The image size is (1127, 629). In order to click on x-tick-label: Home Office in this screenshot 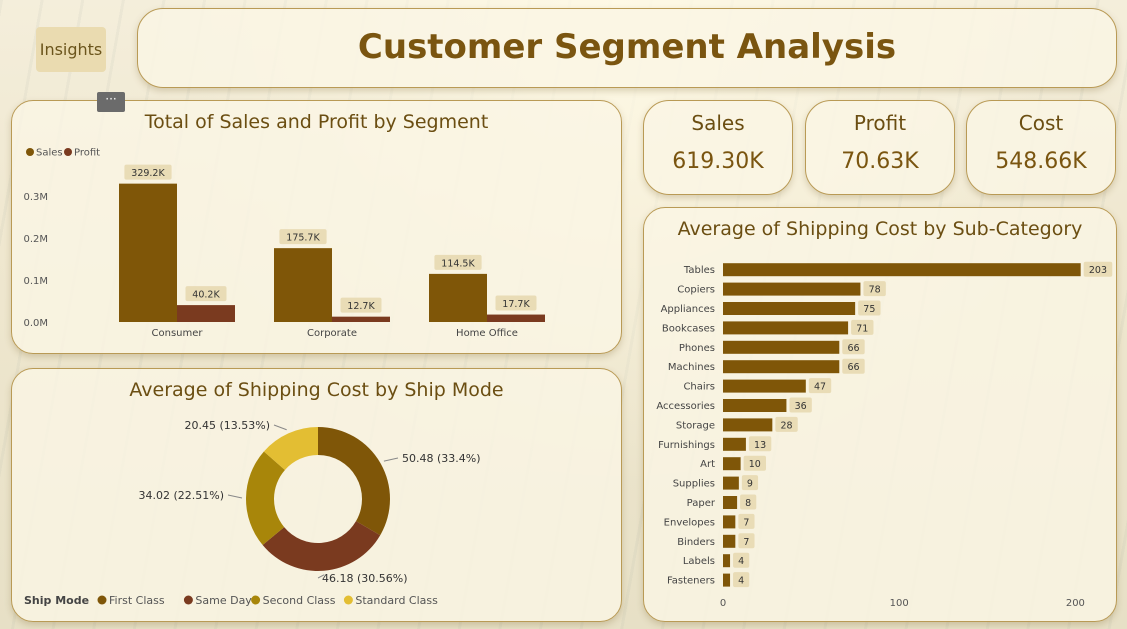, I will do `click(487, 333)`.